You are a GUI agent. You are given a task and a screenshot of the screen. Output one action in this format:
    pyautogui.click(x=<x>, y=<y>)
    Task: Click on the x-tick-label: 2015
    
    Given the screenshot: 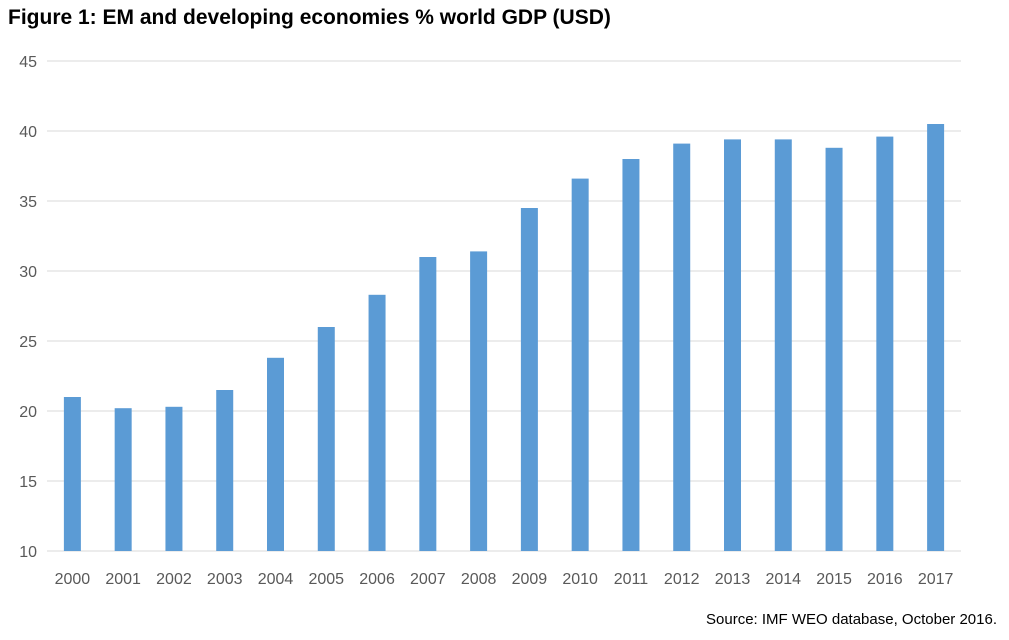 What is the action you would take?
    pyautogui.click(x=834, y=579)
    